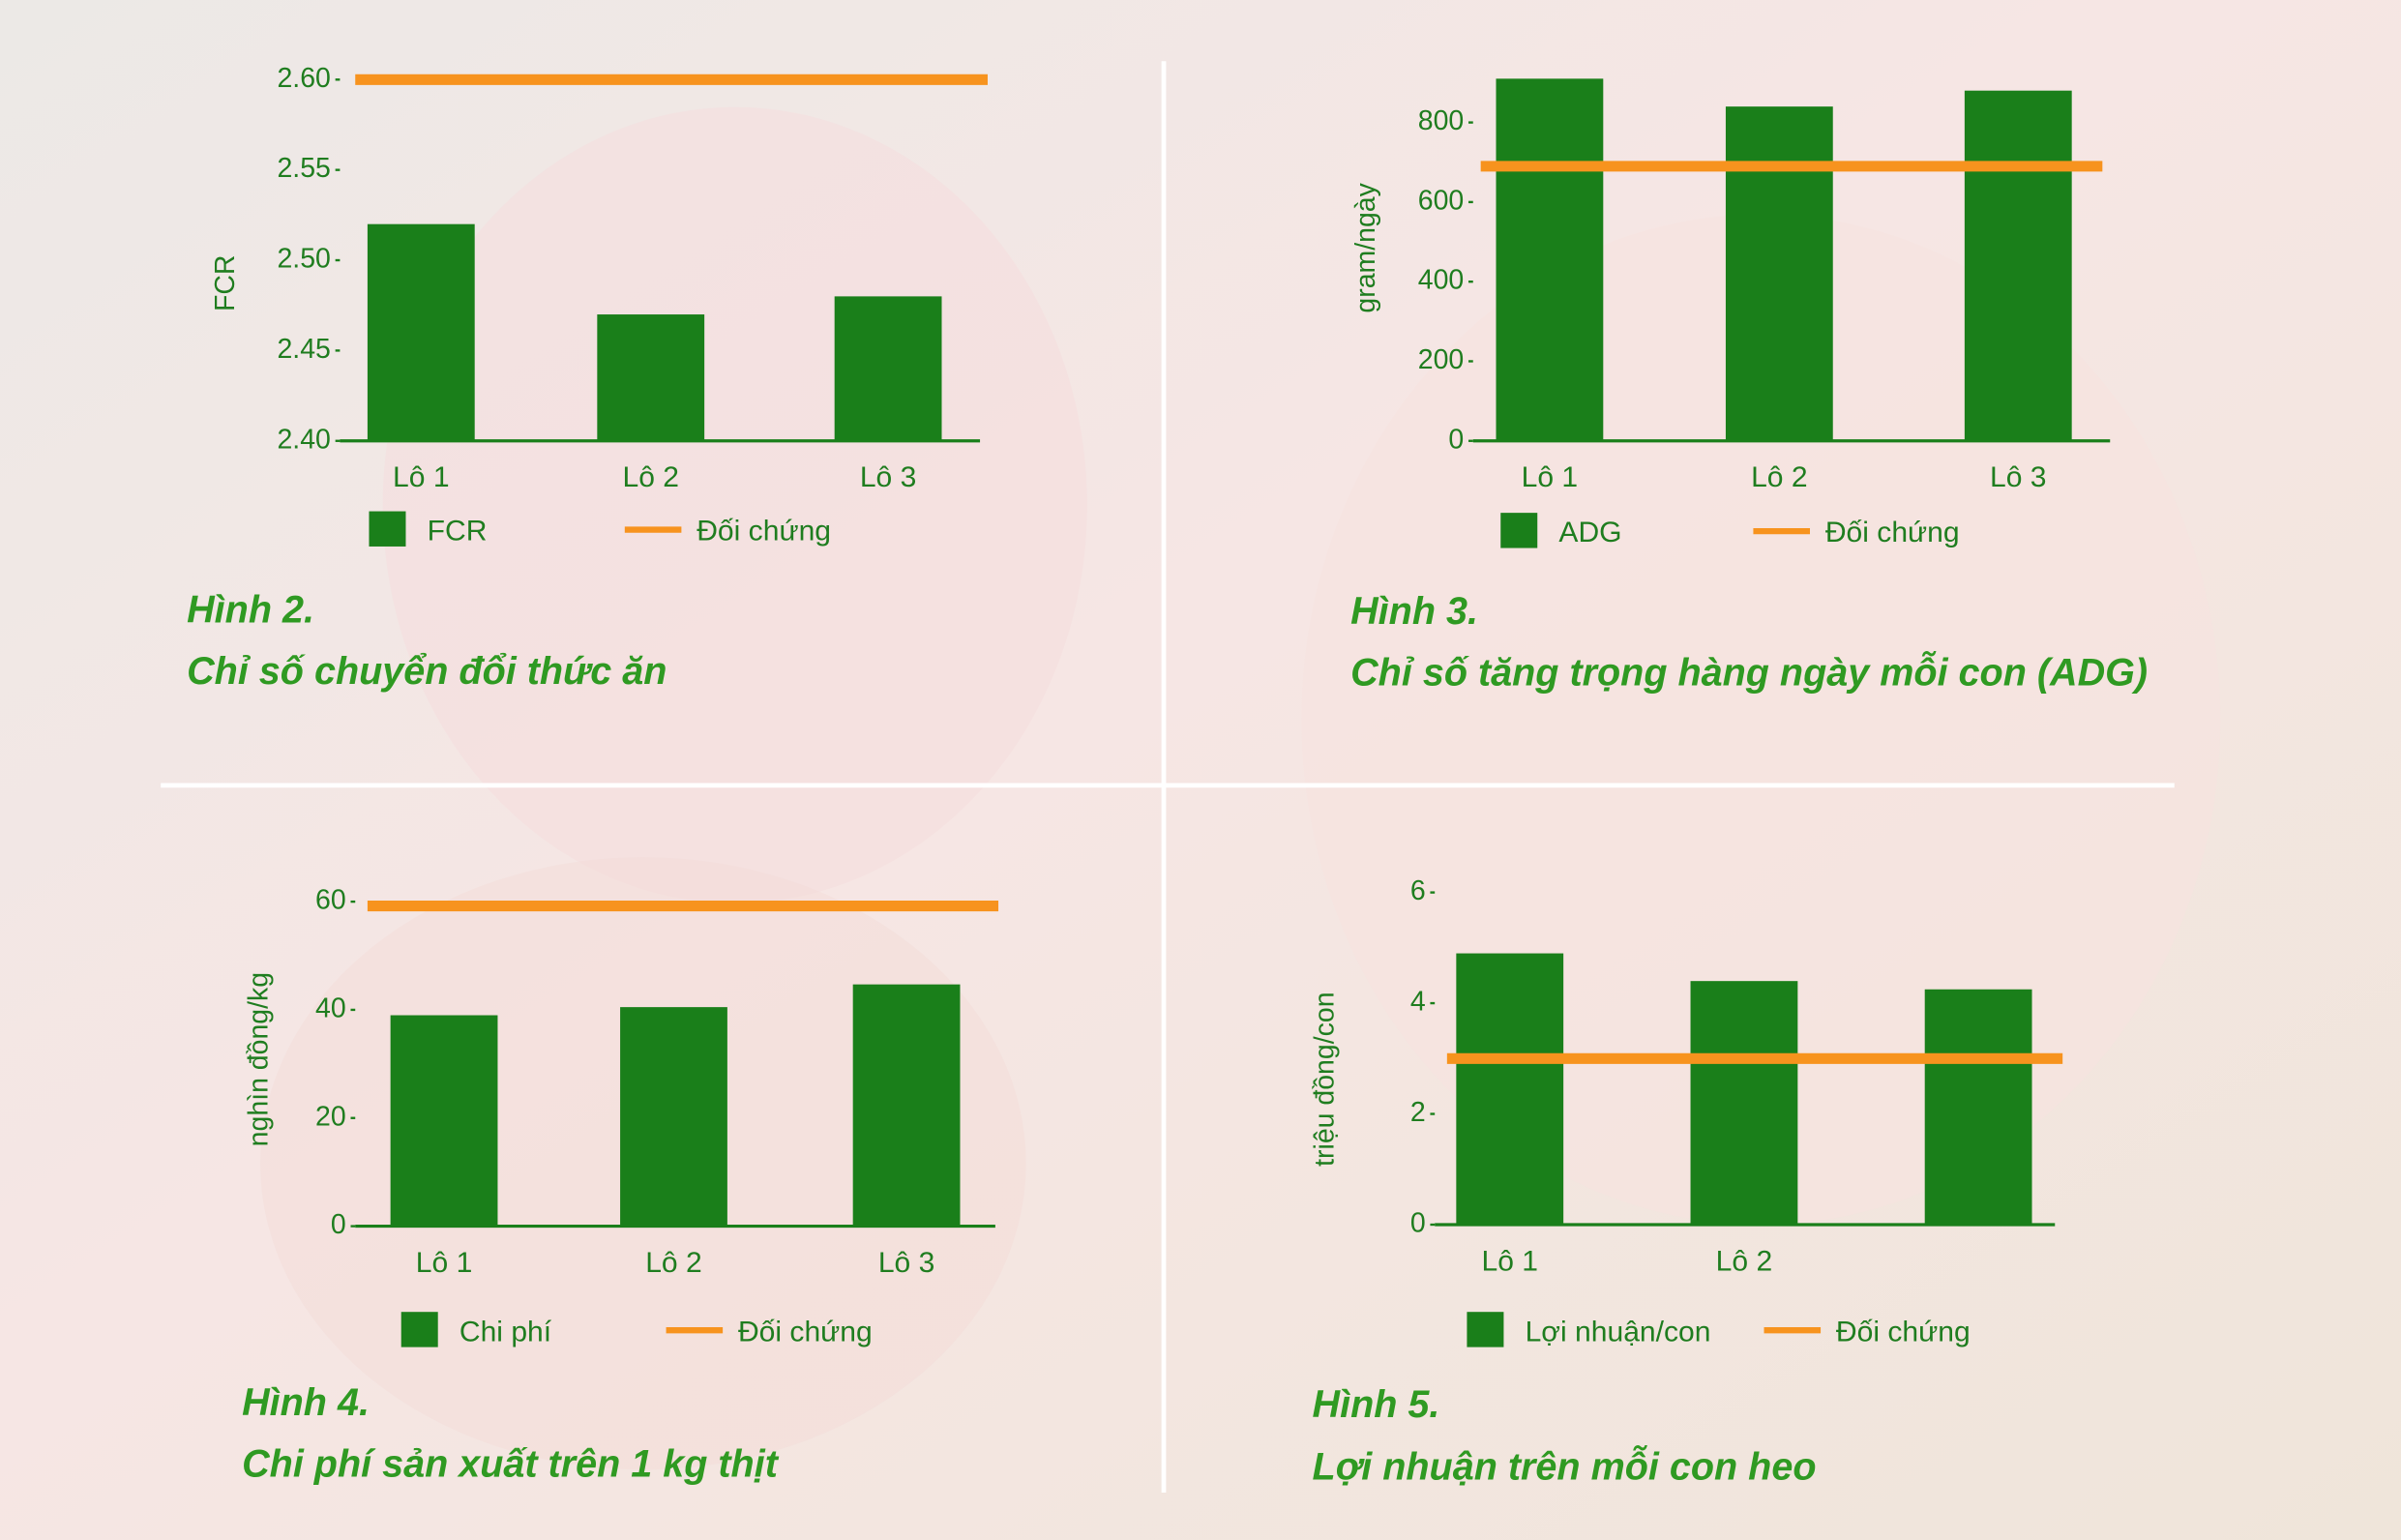 Image resolution: width=2401 pixels, height=1540 pixels. Describe the element at coordinates (330, 1007) in the screenshot. I see `y-tick-label: 40` at that location.